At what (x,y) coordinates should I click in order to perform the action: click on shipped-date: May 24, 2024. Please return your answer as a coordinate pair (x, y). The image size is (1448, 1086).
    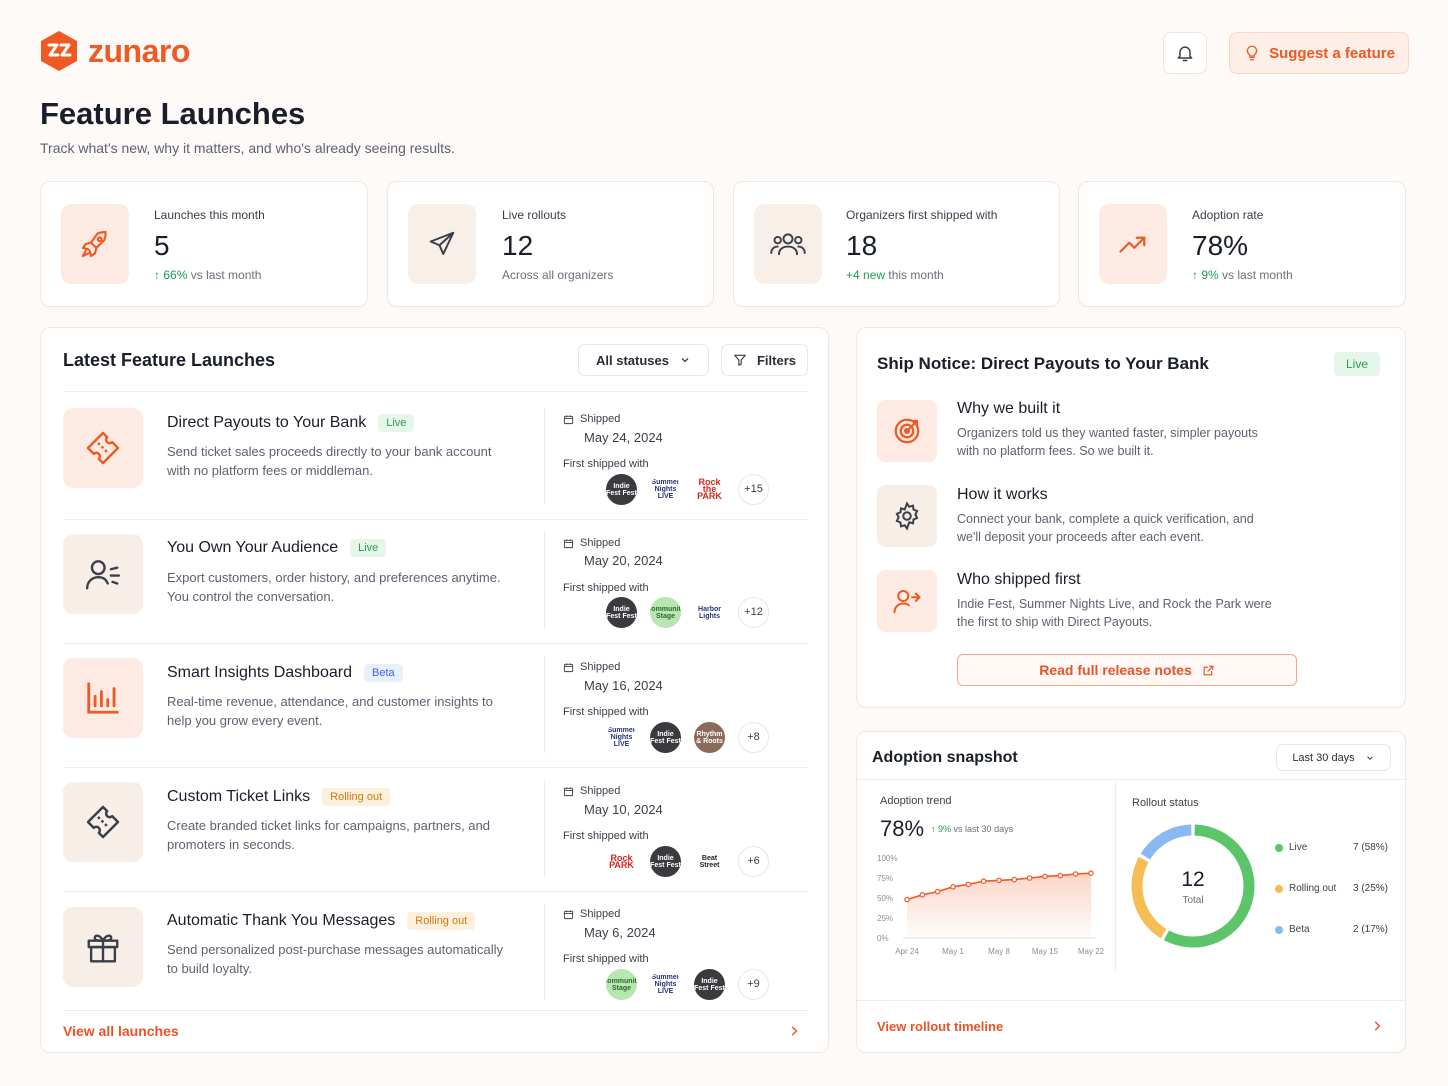
    Looking at the image, I should click on (623, 437).